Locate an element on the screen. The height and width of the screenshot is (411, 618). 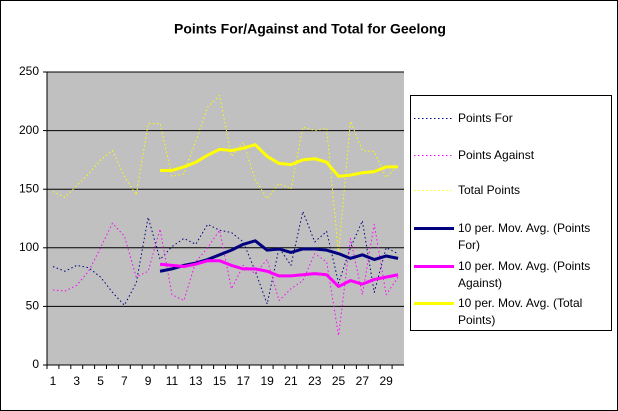
x-tick-label: 27 is located at coordinates (363, 381).